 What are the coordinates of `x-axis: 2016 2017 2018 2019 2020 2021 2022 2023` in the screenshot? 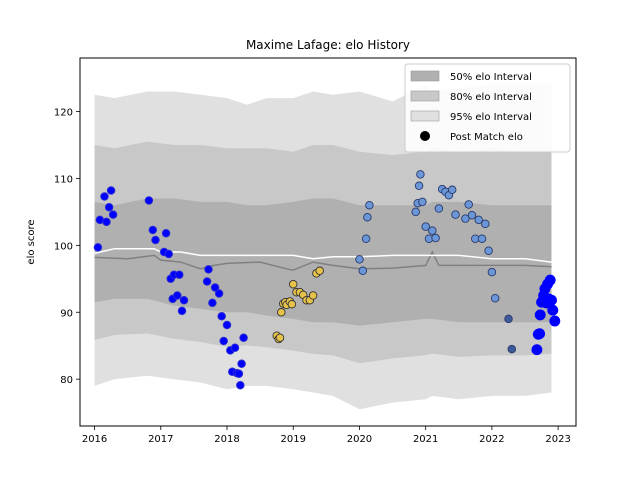 It's located at (326, 435).